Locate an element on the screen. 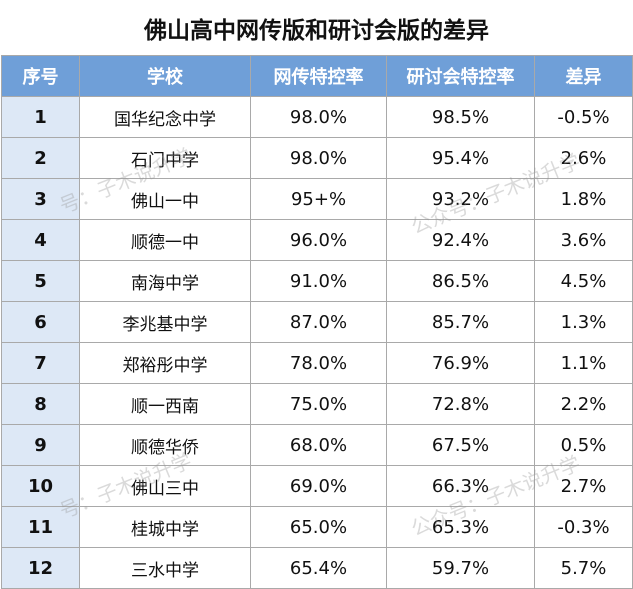 This screenshot has width=633, height=589. cell-index: 9 is located at coordinates (40, 445).